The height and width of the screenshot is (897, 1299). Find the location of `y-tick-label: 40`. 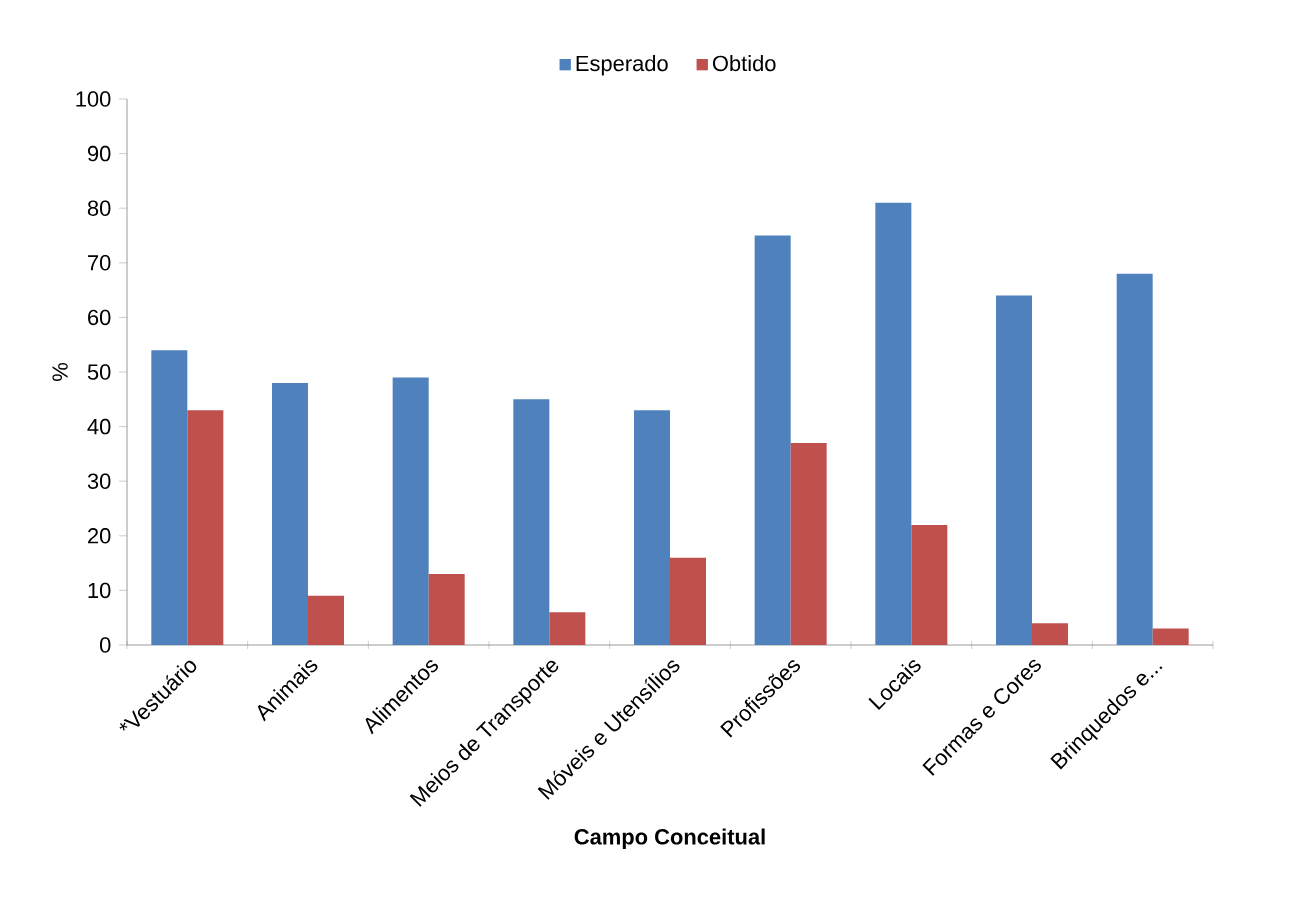

y-tick-label: 40 is located at coordinates (99, 426).